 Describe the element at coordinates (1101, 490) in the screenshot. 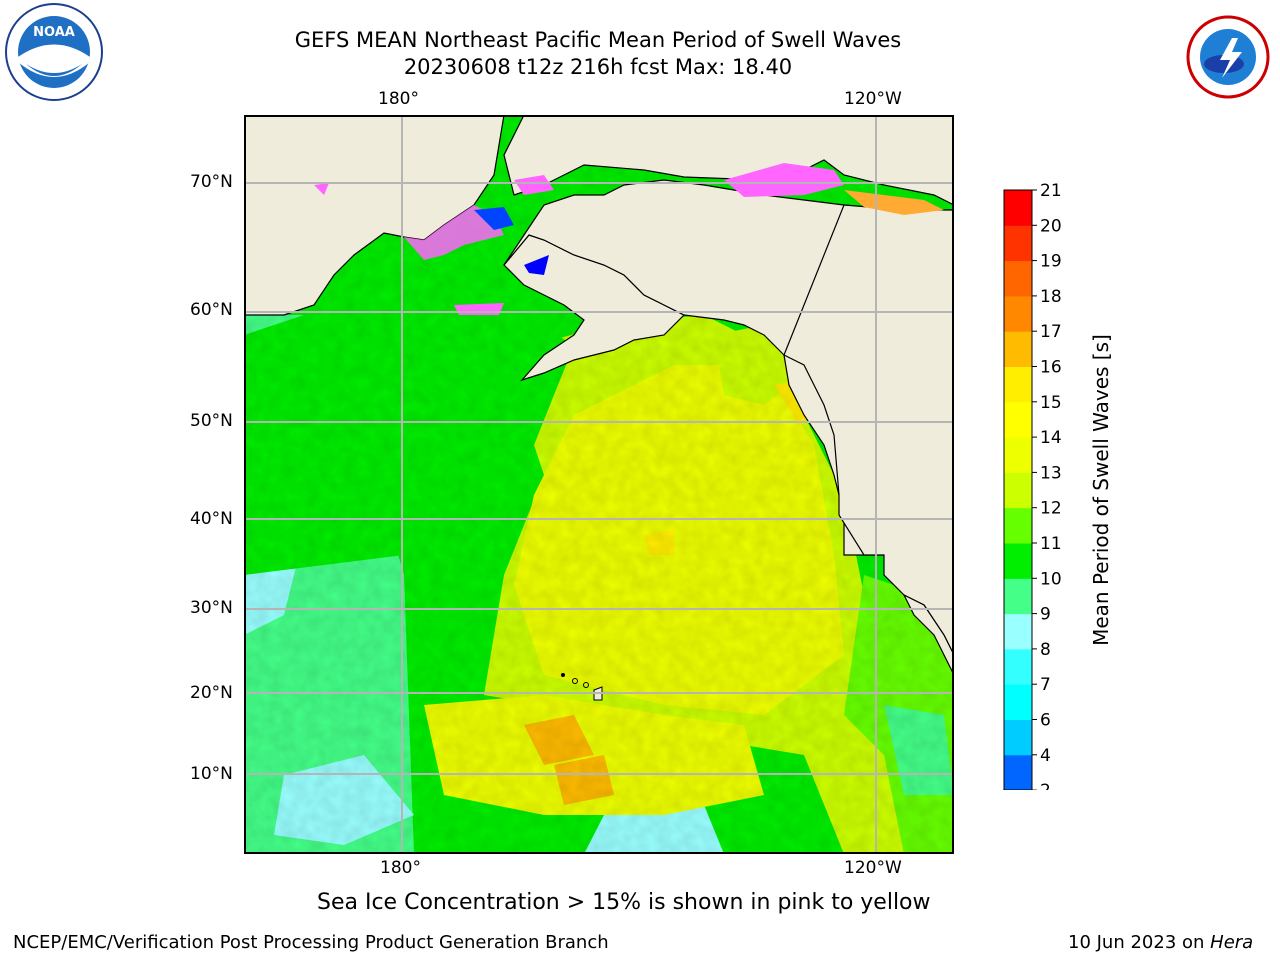

I see `colorbar-label: Mean Period of Swell Waves [s]` at that location.